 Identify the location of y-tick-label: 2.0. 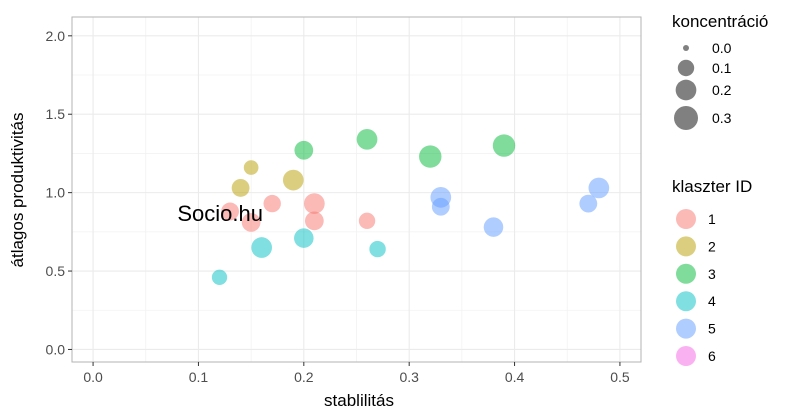
(56, 36).